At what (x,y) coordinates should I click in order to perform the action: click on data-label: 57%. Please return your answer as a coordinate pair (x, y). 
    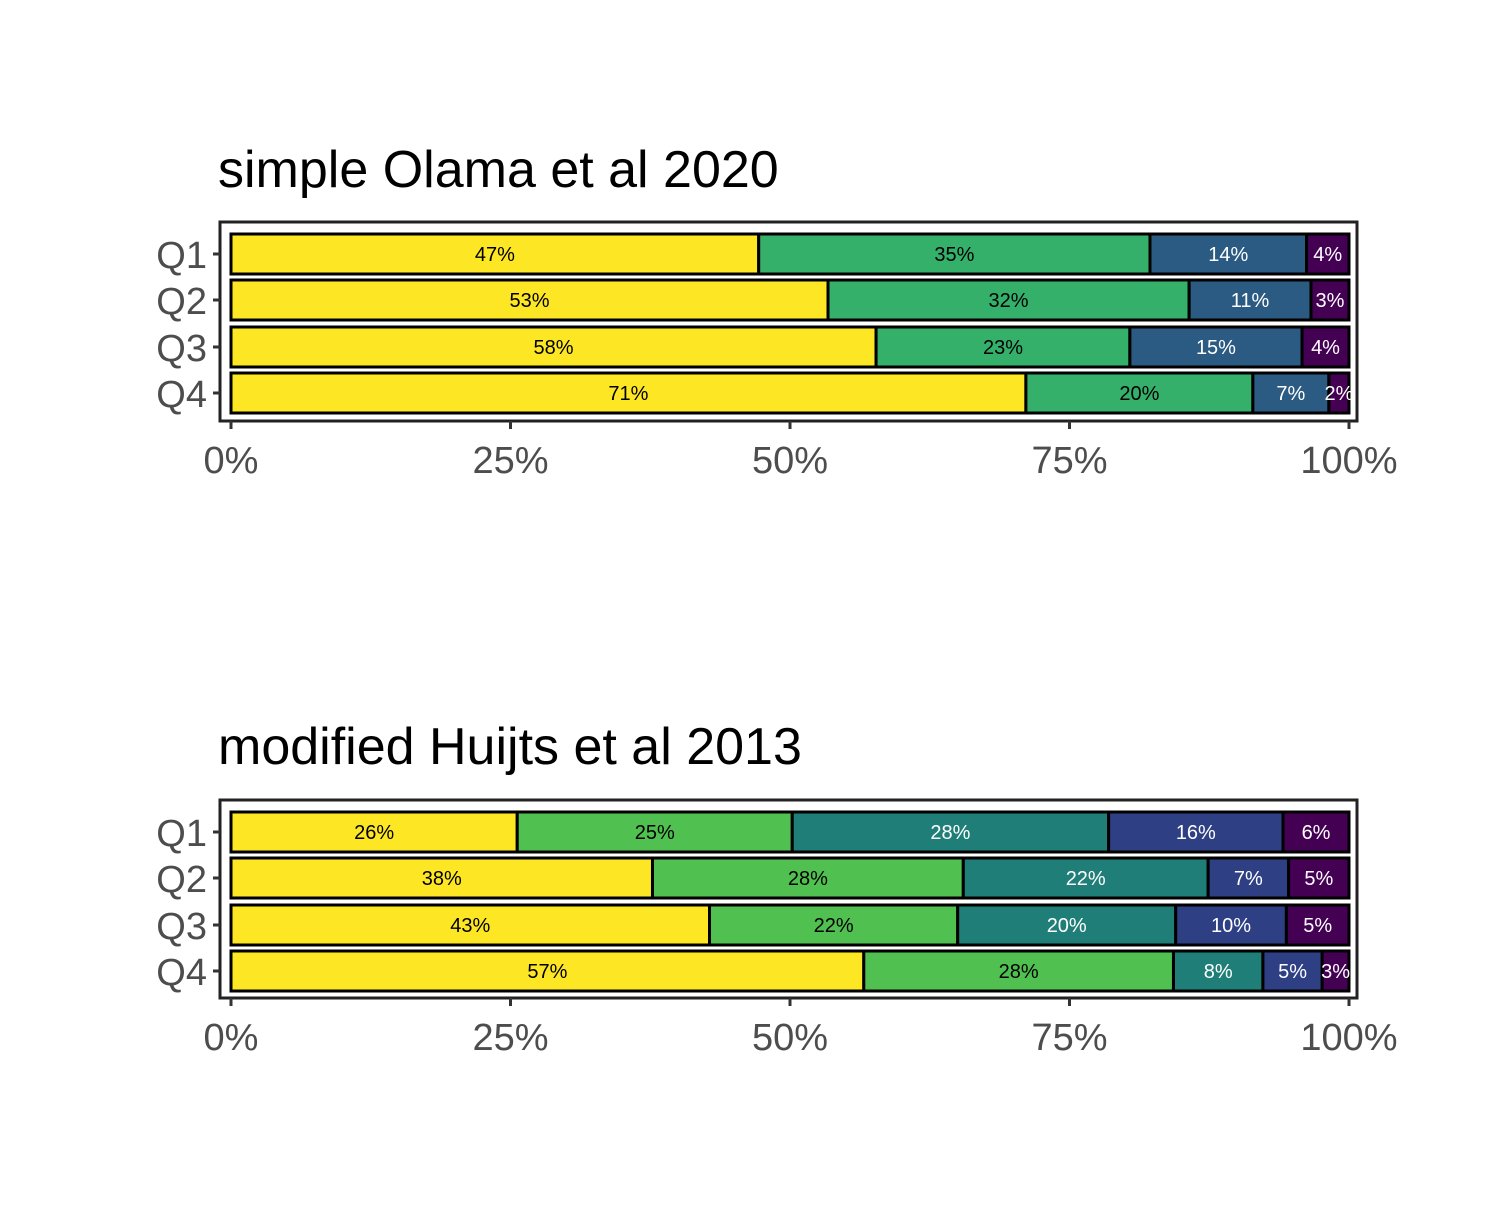
    Looking at the image, I should click on (547, 972).